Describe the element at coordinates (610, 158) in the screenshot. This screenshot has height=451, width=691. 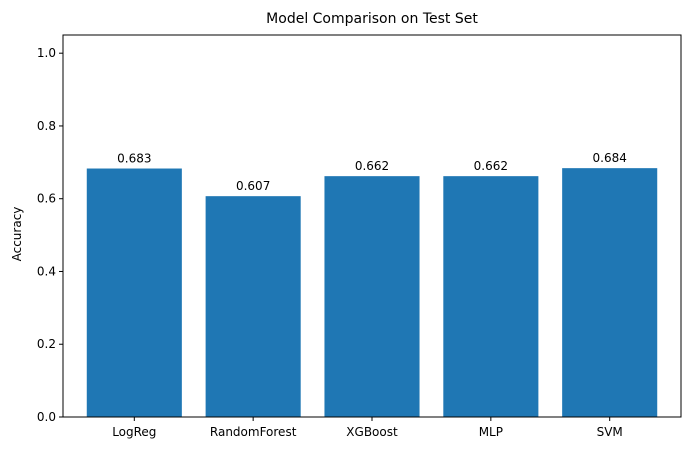
I see `data-label-svm: 0.684` at that location.